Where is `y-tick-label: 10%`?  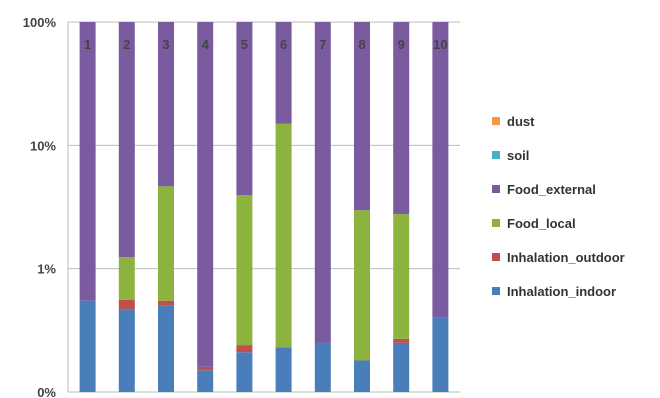 y-tick-label: 10% is located at coordinates (43, 145).